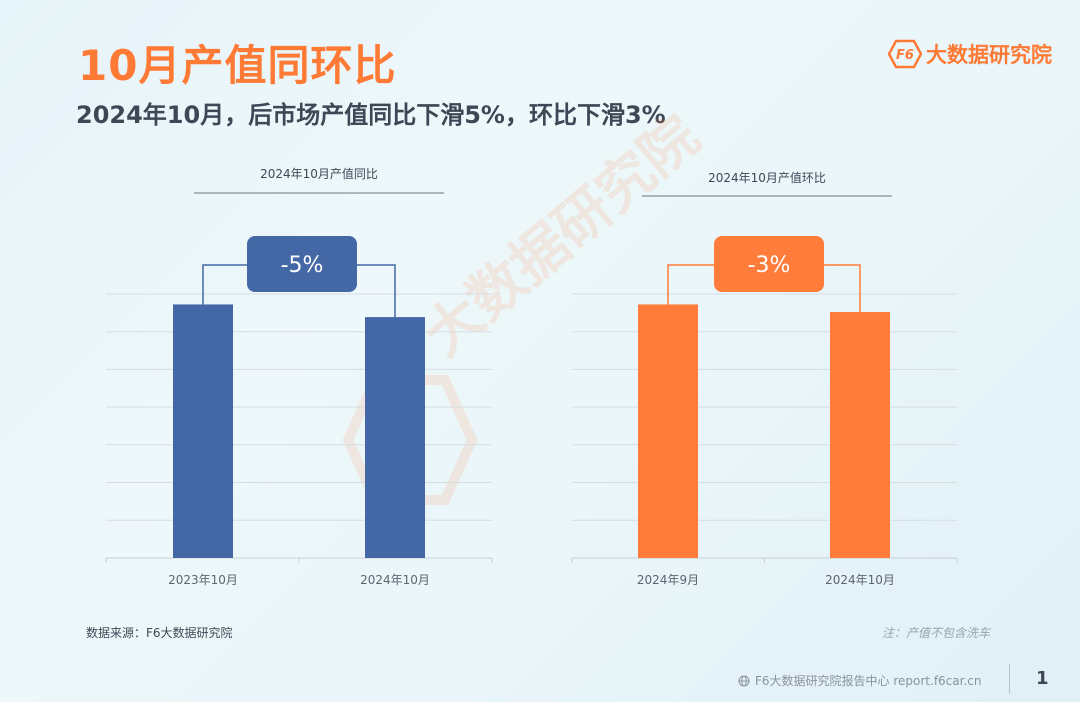 The image size is (1080, 702). What do you see at coordinates (319, 173) in the screenshot?
I see `chart-title: 2024年10月产值同比` at bounding box center [319, 173].